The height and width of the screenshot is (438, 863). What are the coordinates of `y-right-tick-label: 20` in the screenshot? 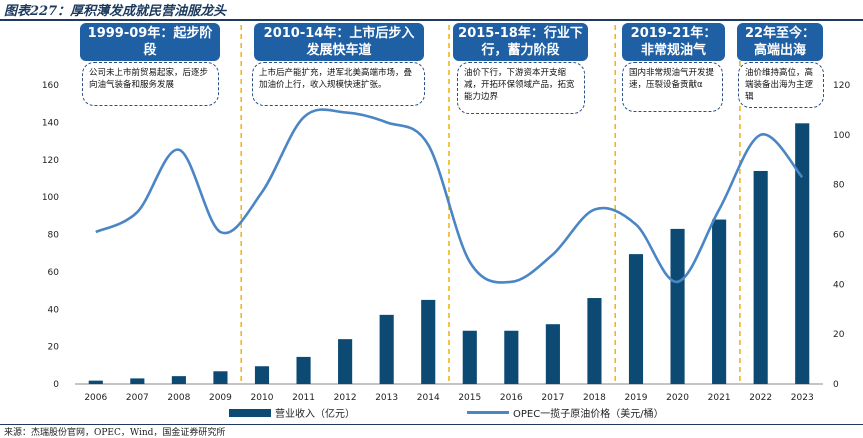 It's located at (839, 335).